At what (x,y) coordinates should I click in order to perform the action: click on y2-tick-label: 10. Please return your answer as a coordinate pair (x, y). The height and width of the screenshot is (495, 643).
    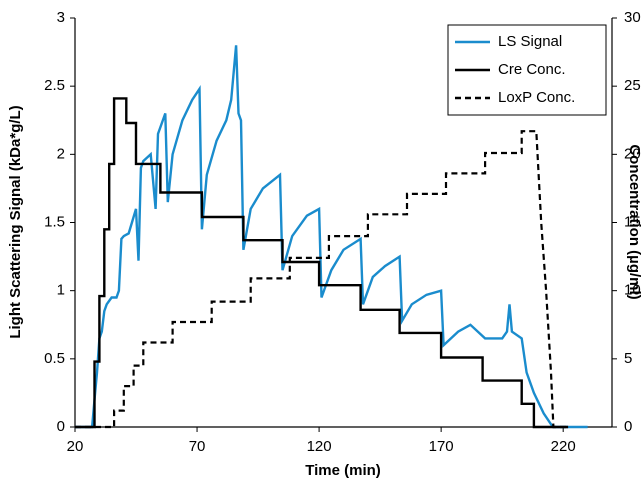
    Looking at the image, I should click on (632, 290).